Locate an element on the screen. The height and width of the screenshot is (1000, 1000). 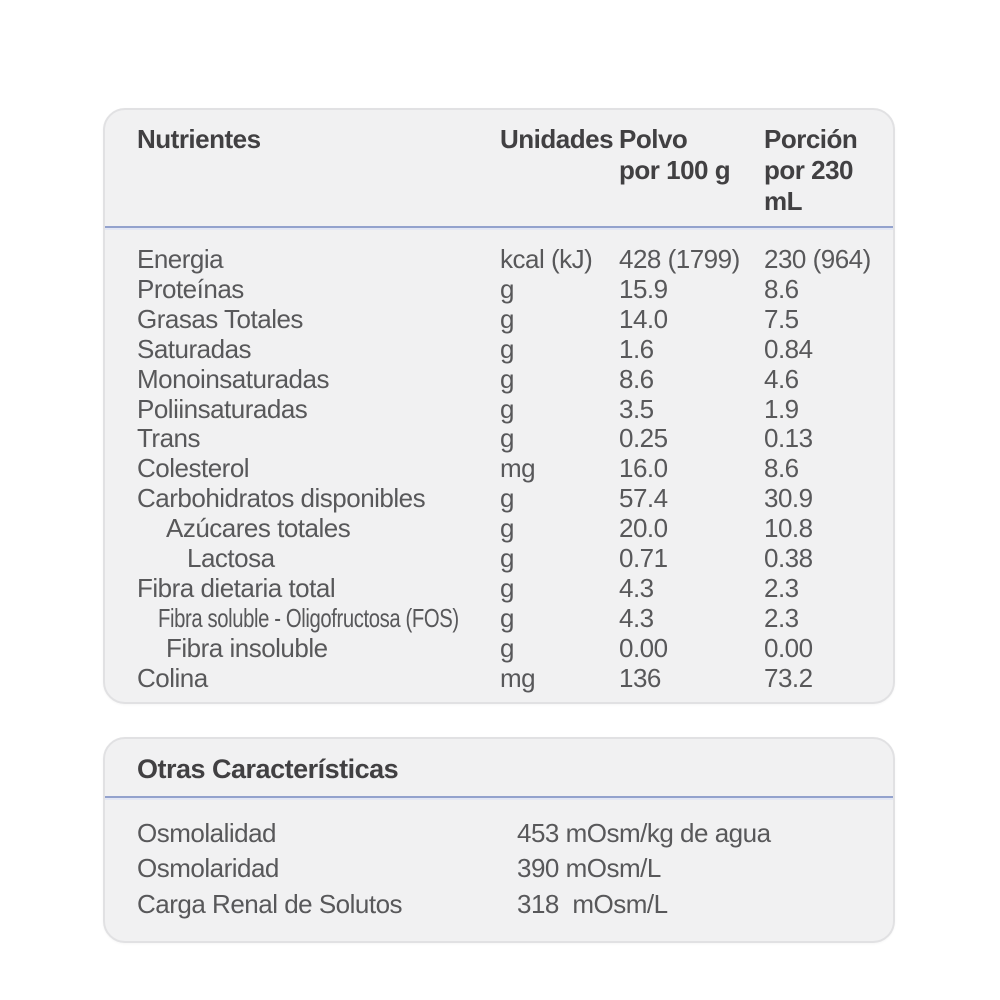
per-230ml-value: 73.2 is located at coordinates (788, 677).